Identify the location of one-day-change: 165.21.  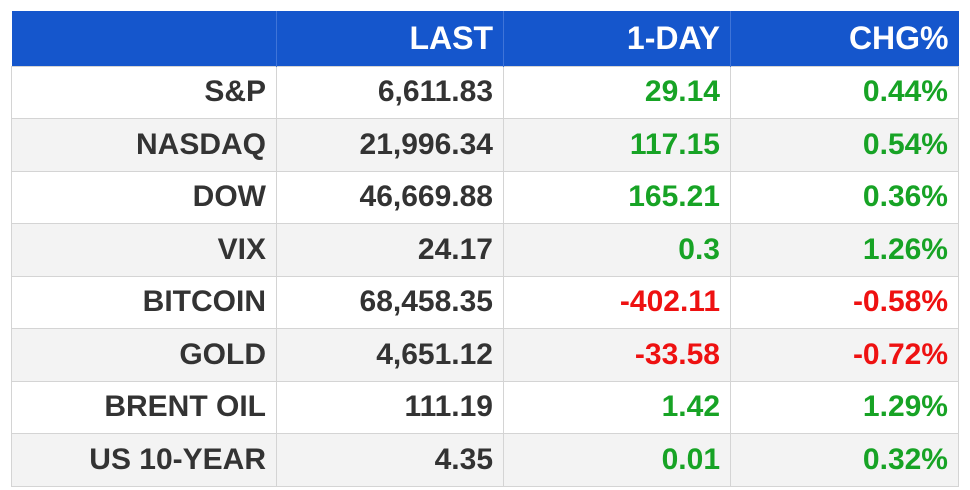
(617, 197).